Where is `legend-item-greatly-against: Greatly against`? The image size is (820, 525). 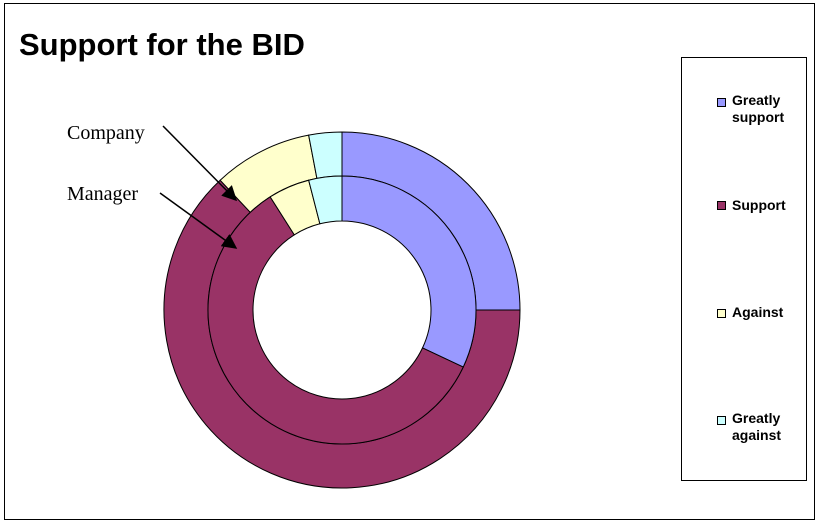 legend-item-greatly-against: Greatly against is located at coordinates (745, 430).